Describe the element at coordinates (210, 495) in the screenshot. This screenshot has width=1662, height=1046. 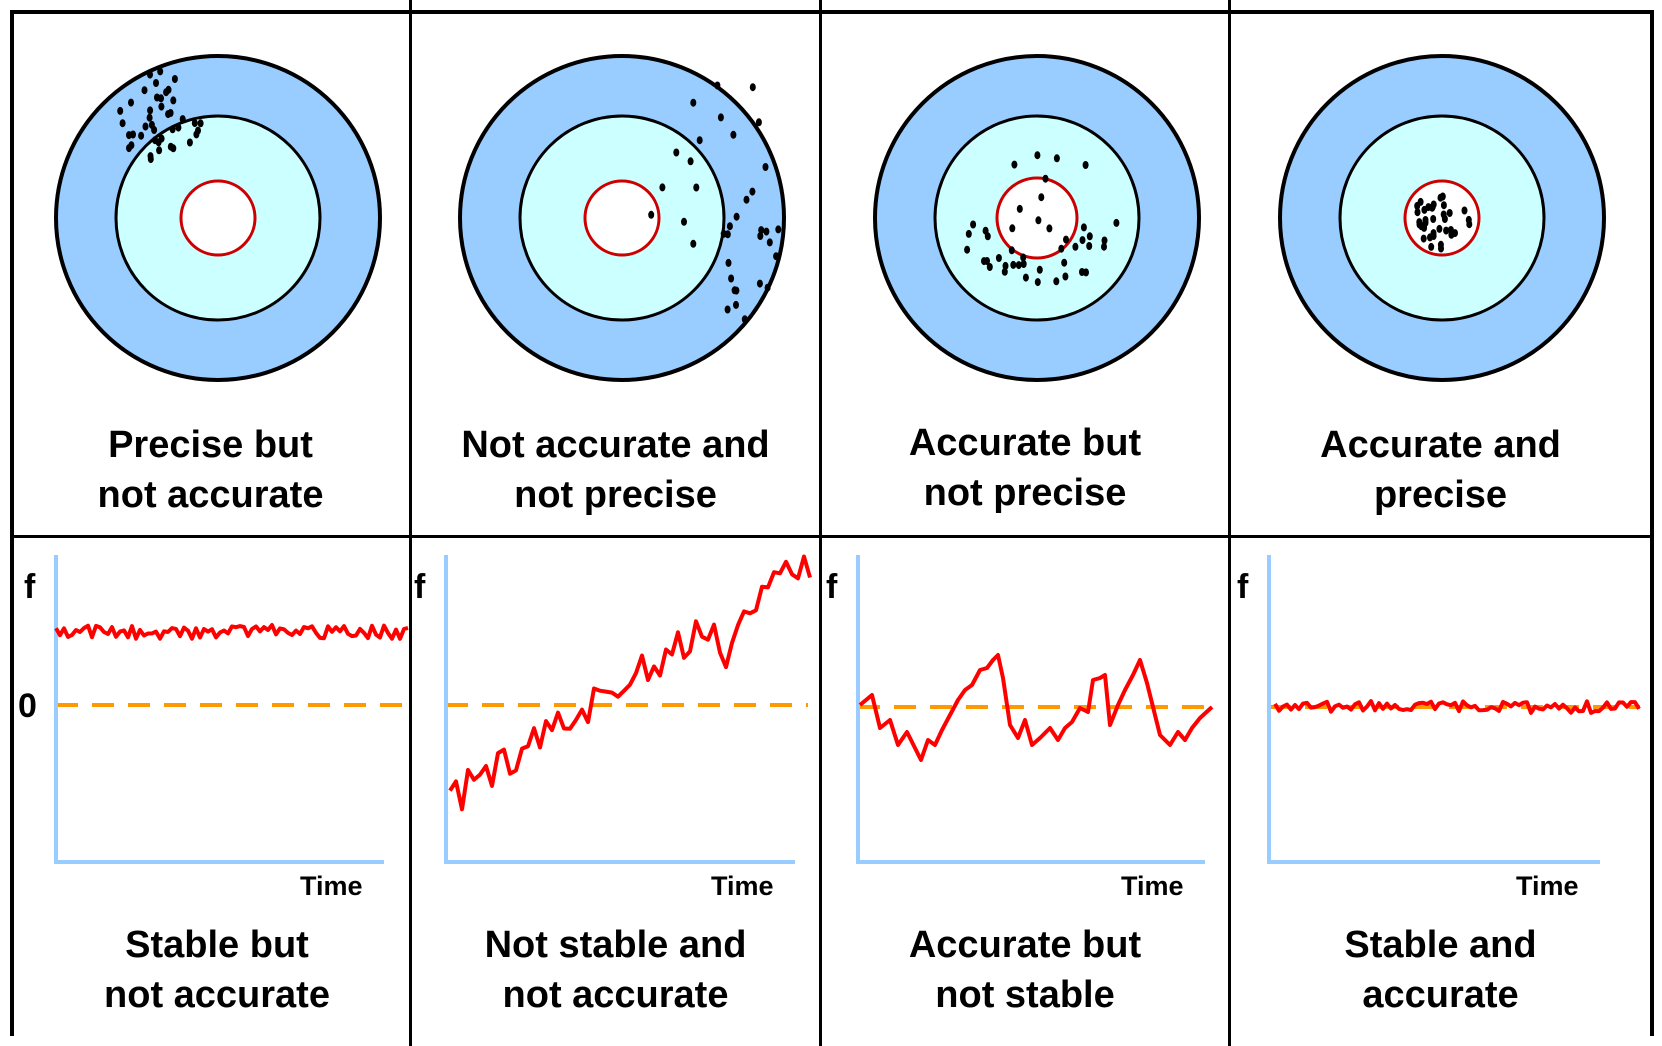
I see `caption-line: not accurate` at that location.